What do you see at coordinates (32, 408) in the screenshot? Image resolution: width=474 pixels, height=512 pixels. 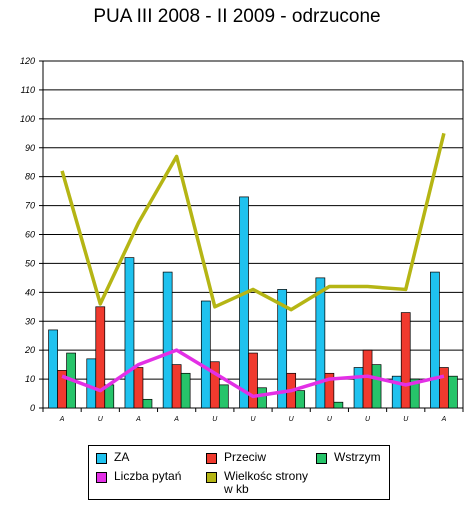 I see `y-tick-label: 0` at bounding box center [32, 408].